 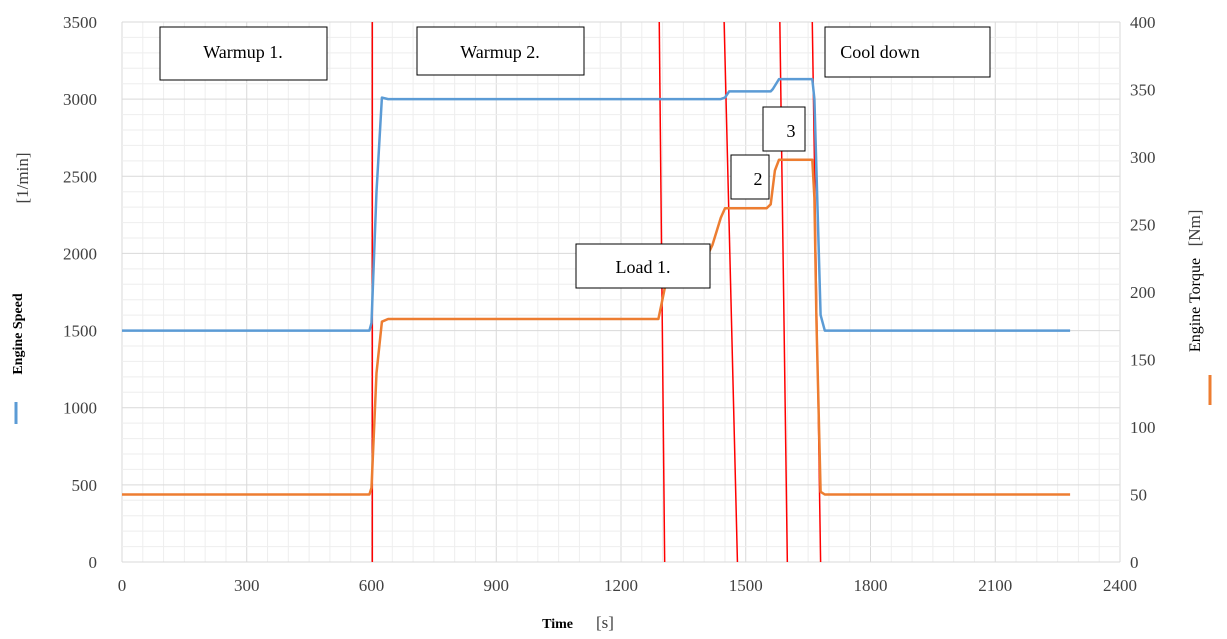 I want to click on annotation-load-1: Load 1., so click(x=643, y=266).